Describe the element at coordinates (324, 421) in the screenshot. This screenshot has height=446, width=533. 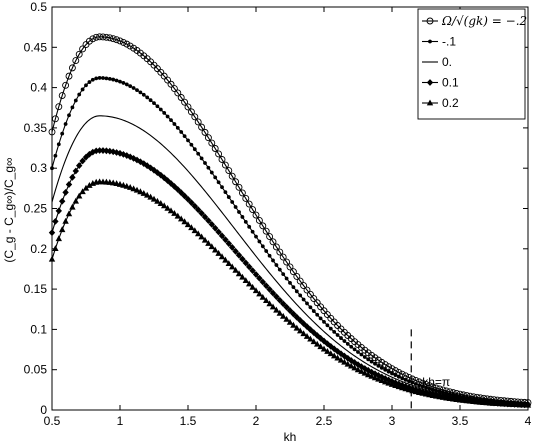
I see `x-tick-label-4: 2.5` at that location.